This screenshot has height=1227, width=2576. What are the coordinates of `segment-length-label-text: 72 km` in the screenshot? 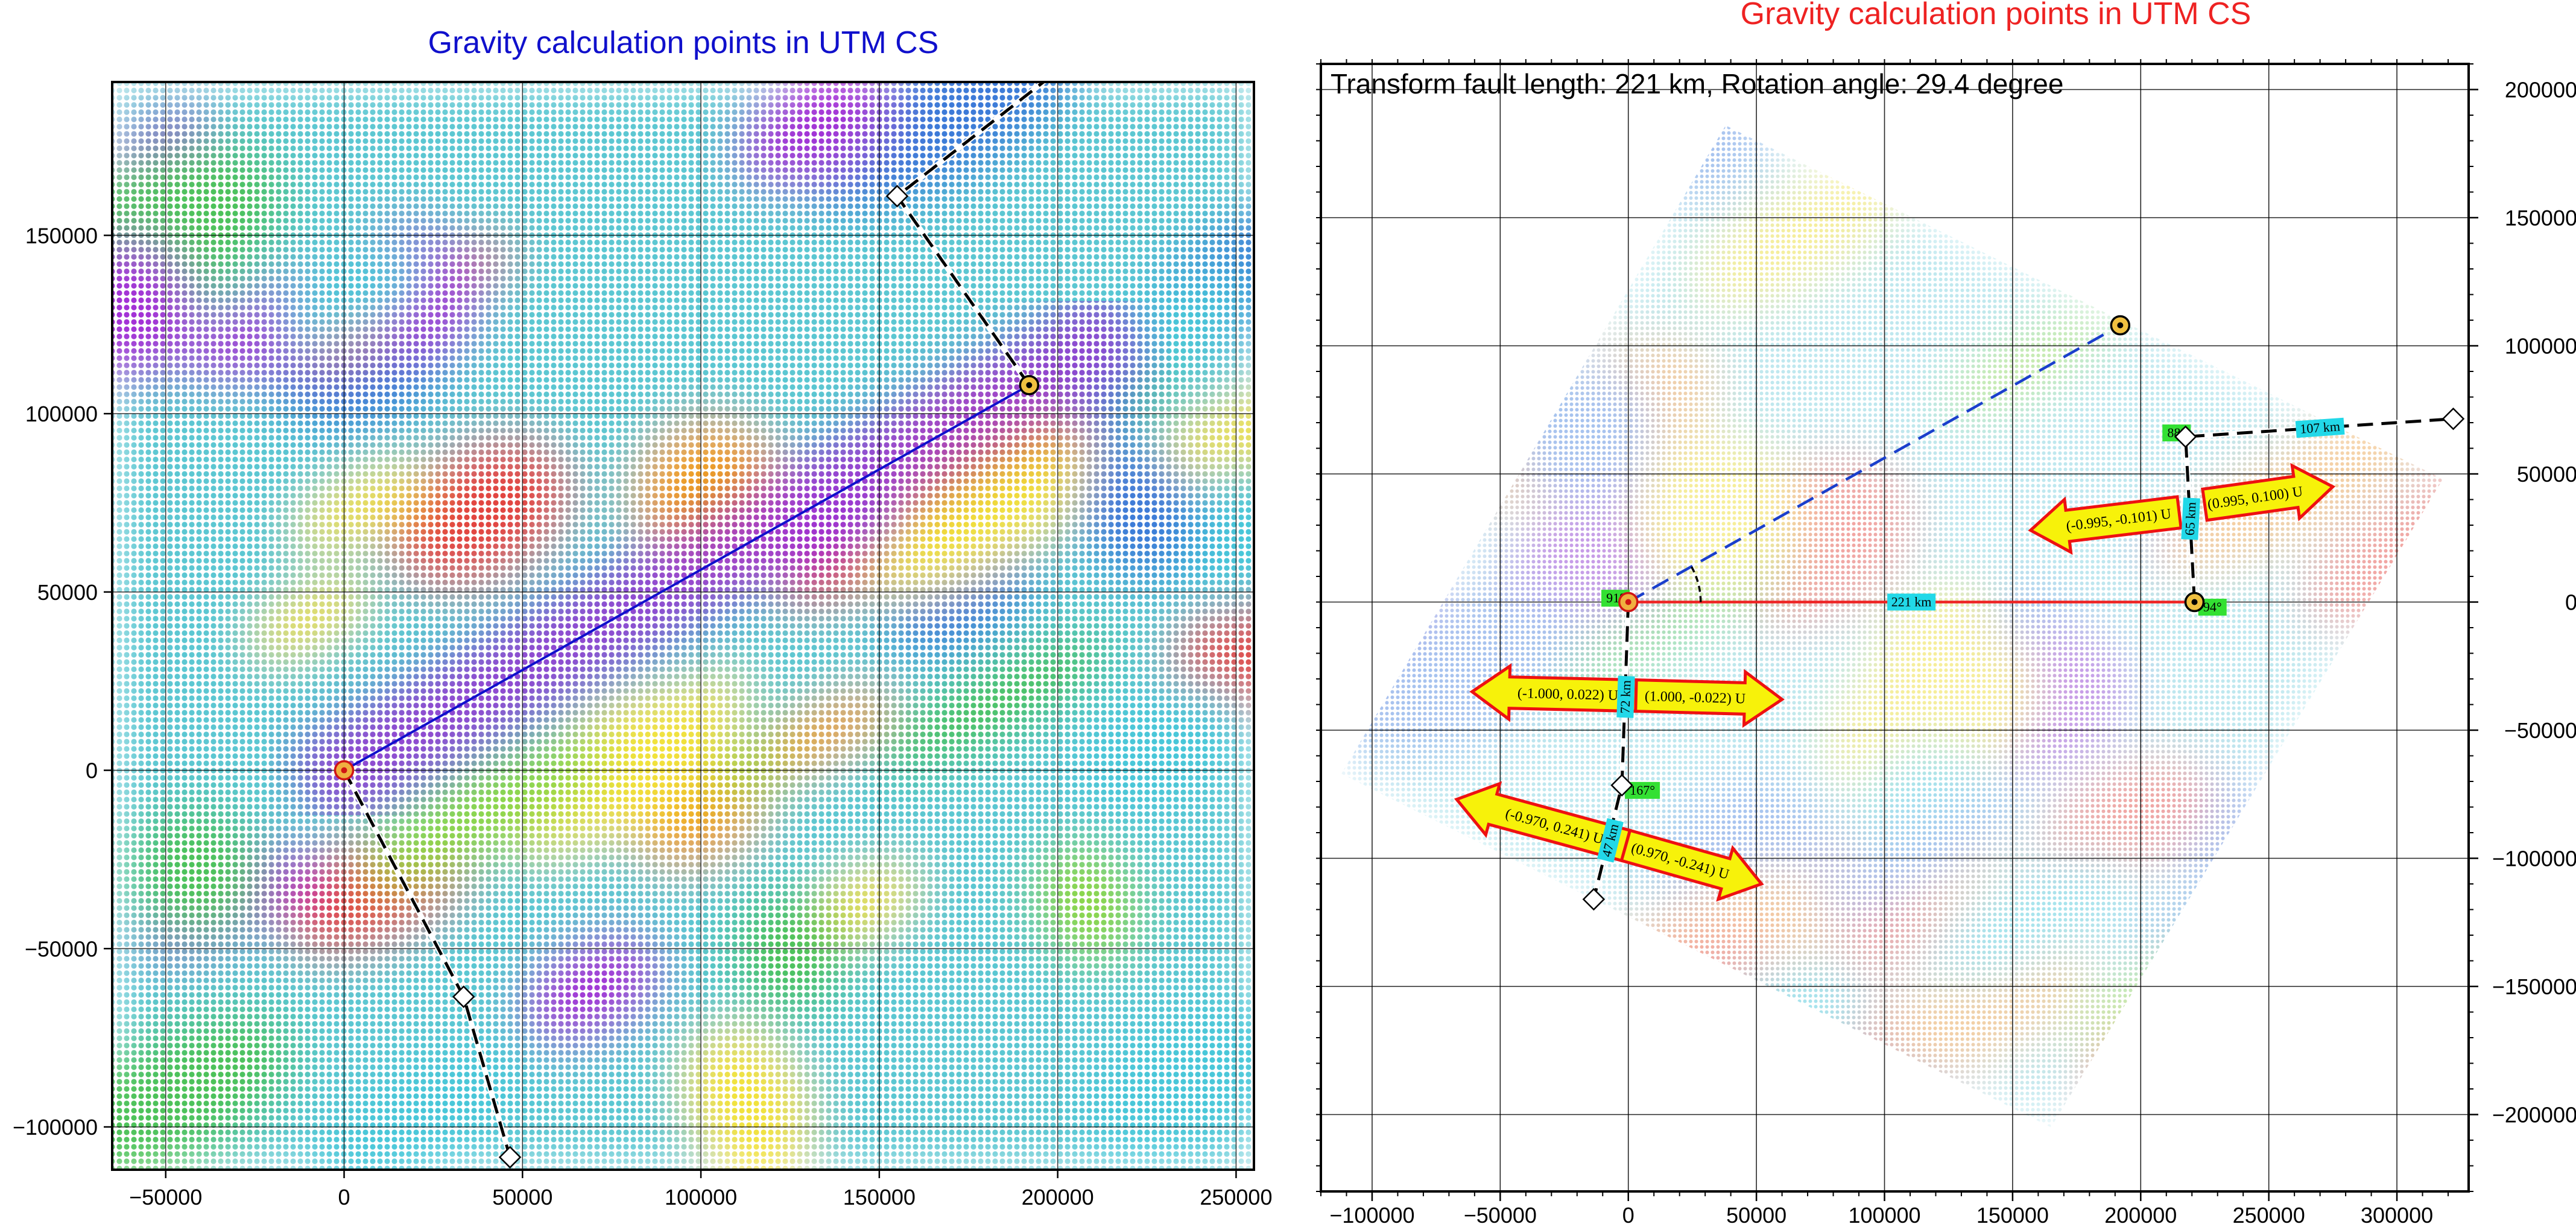 It's located at (1626, 697).